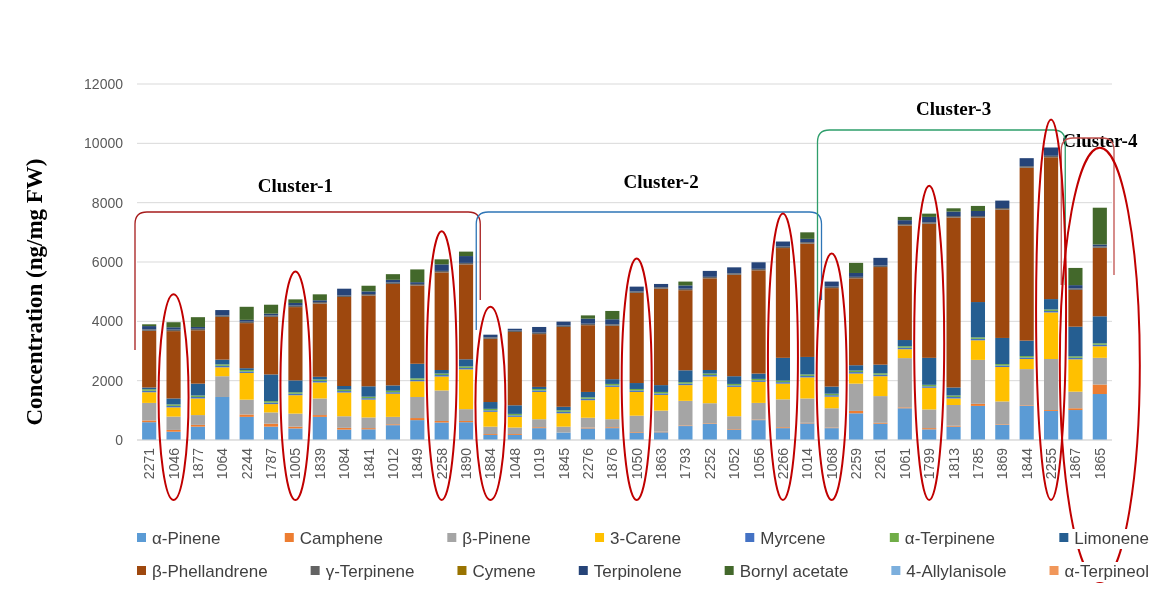 The width and height of the screenshot is (1158, 599). Describe the element at coordinates (107, 321) in the screenshot. I see `y-tick-label: 4000` at that location.